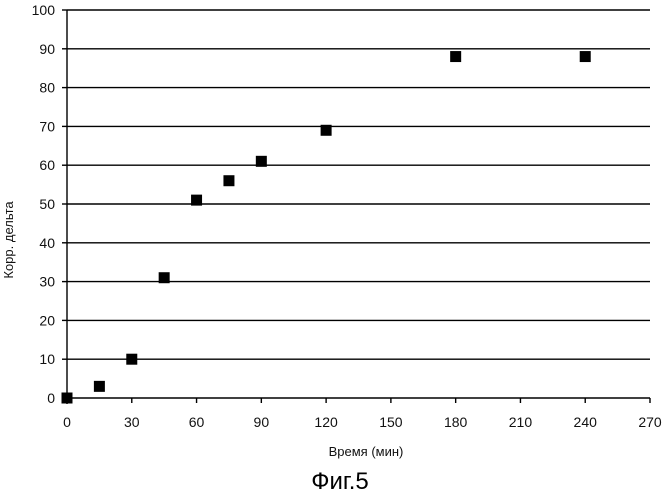  I want to click on x-tick-label-60: 60, so click(197, 422).